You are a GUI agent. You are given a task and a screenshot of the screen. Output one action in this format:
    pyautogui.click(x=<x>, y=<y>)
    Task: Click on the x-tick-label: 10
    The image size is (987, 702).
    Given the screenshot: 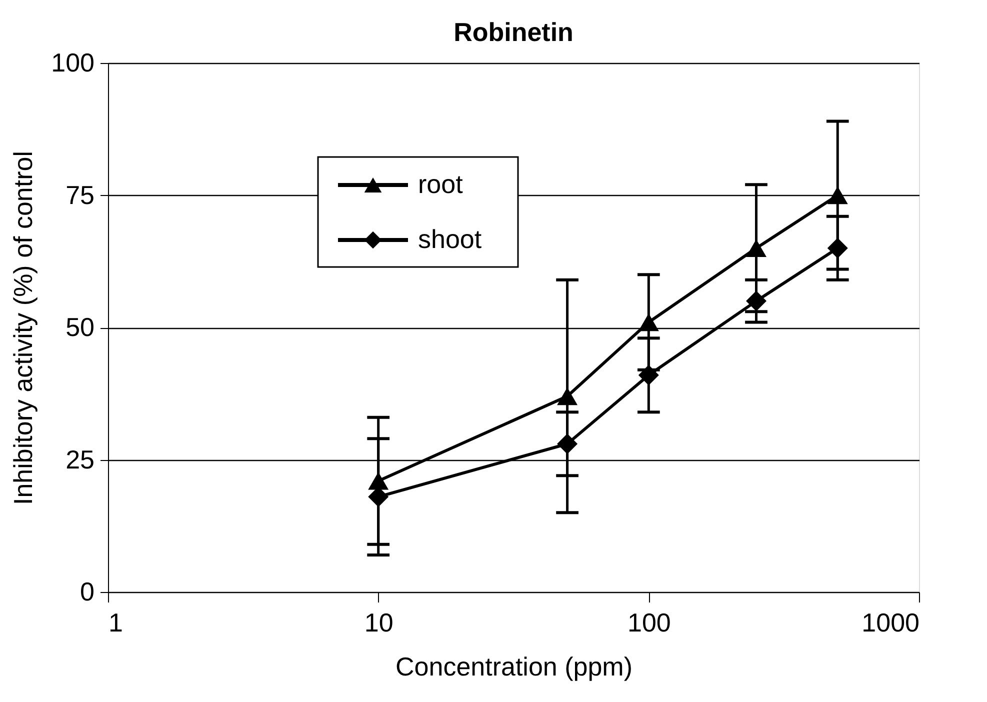 What is the action you would take?
    pyautogui.click(x=379, y=623)
    